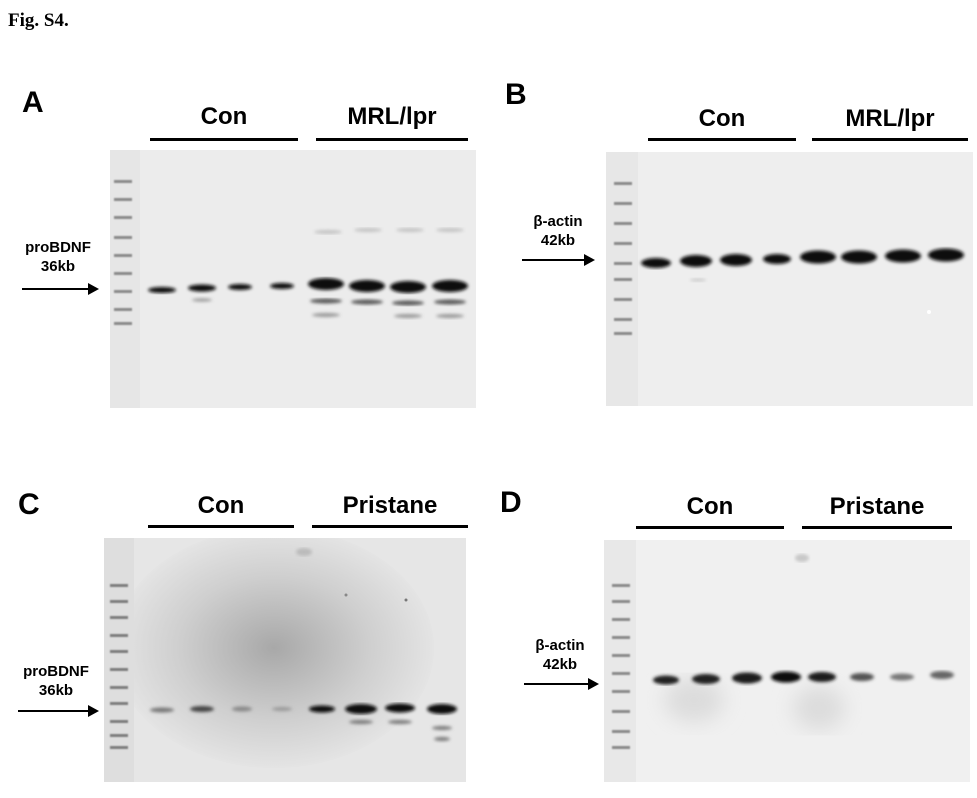  I want to click on panel-c-group-bar-pristane, so click(390, 526).